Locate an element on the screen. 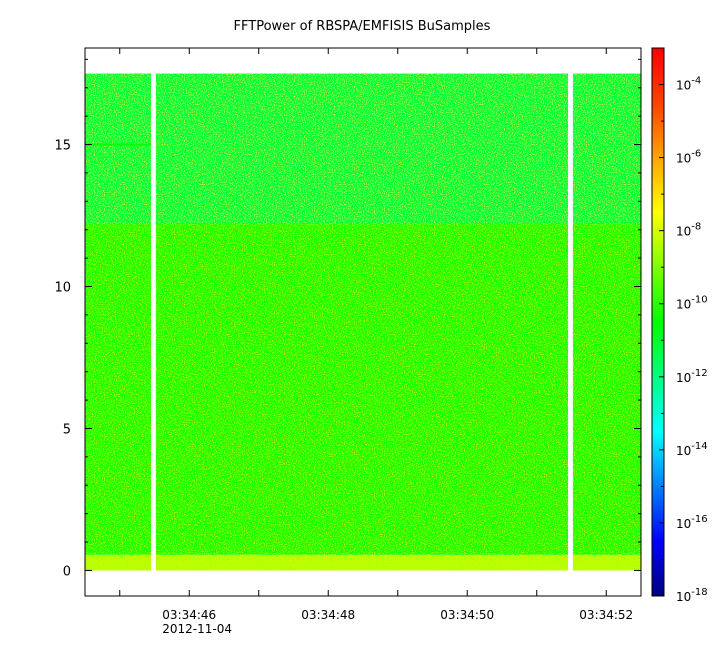  x-tick-label: 03:34:46 is located at coordinates (189, 615).